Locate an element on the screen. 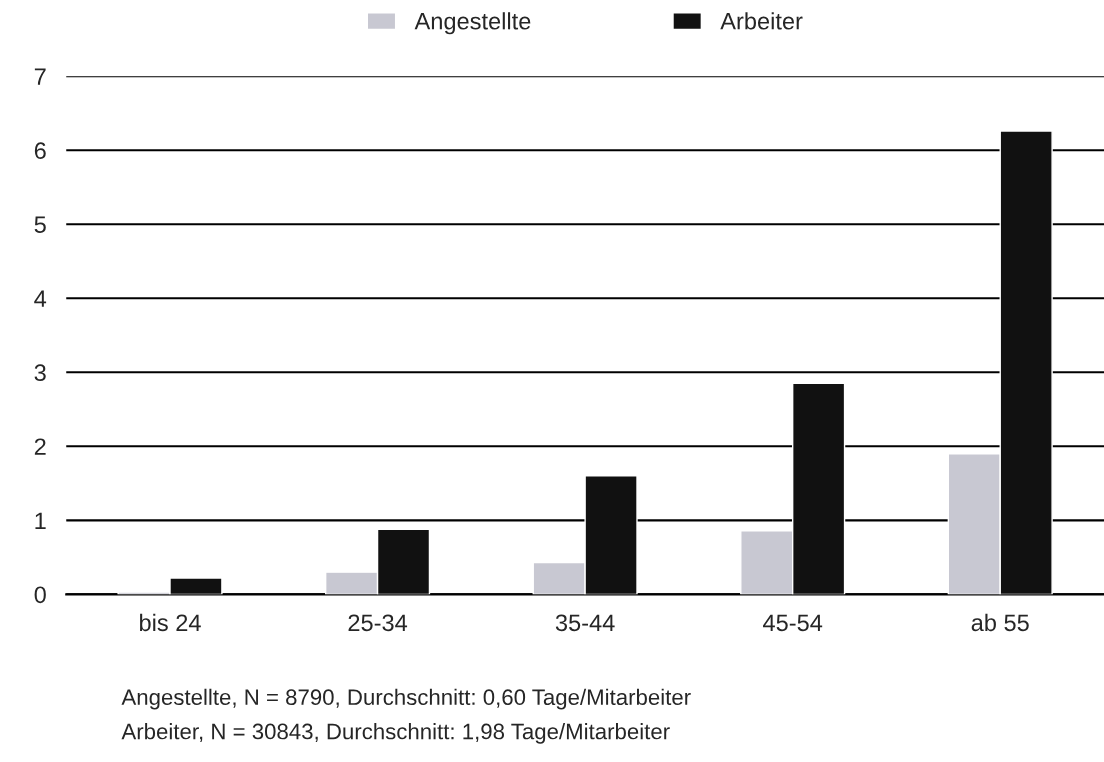 The width and height of the screenshot is (1104, 762). x-tick-label: ab 55 is located at coordinates (1000, 622).